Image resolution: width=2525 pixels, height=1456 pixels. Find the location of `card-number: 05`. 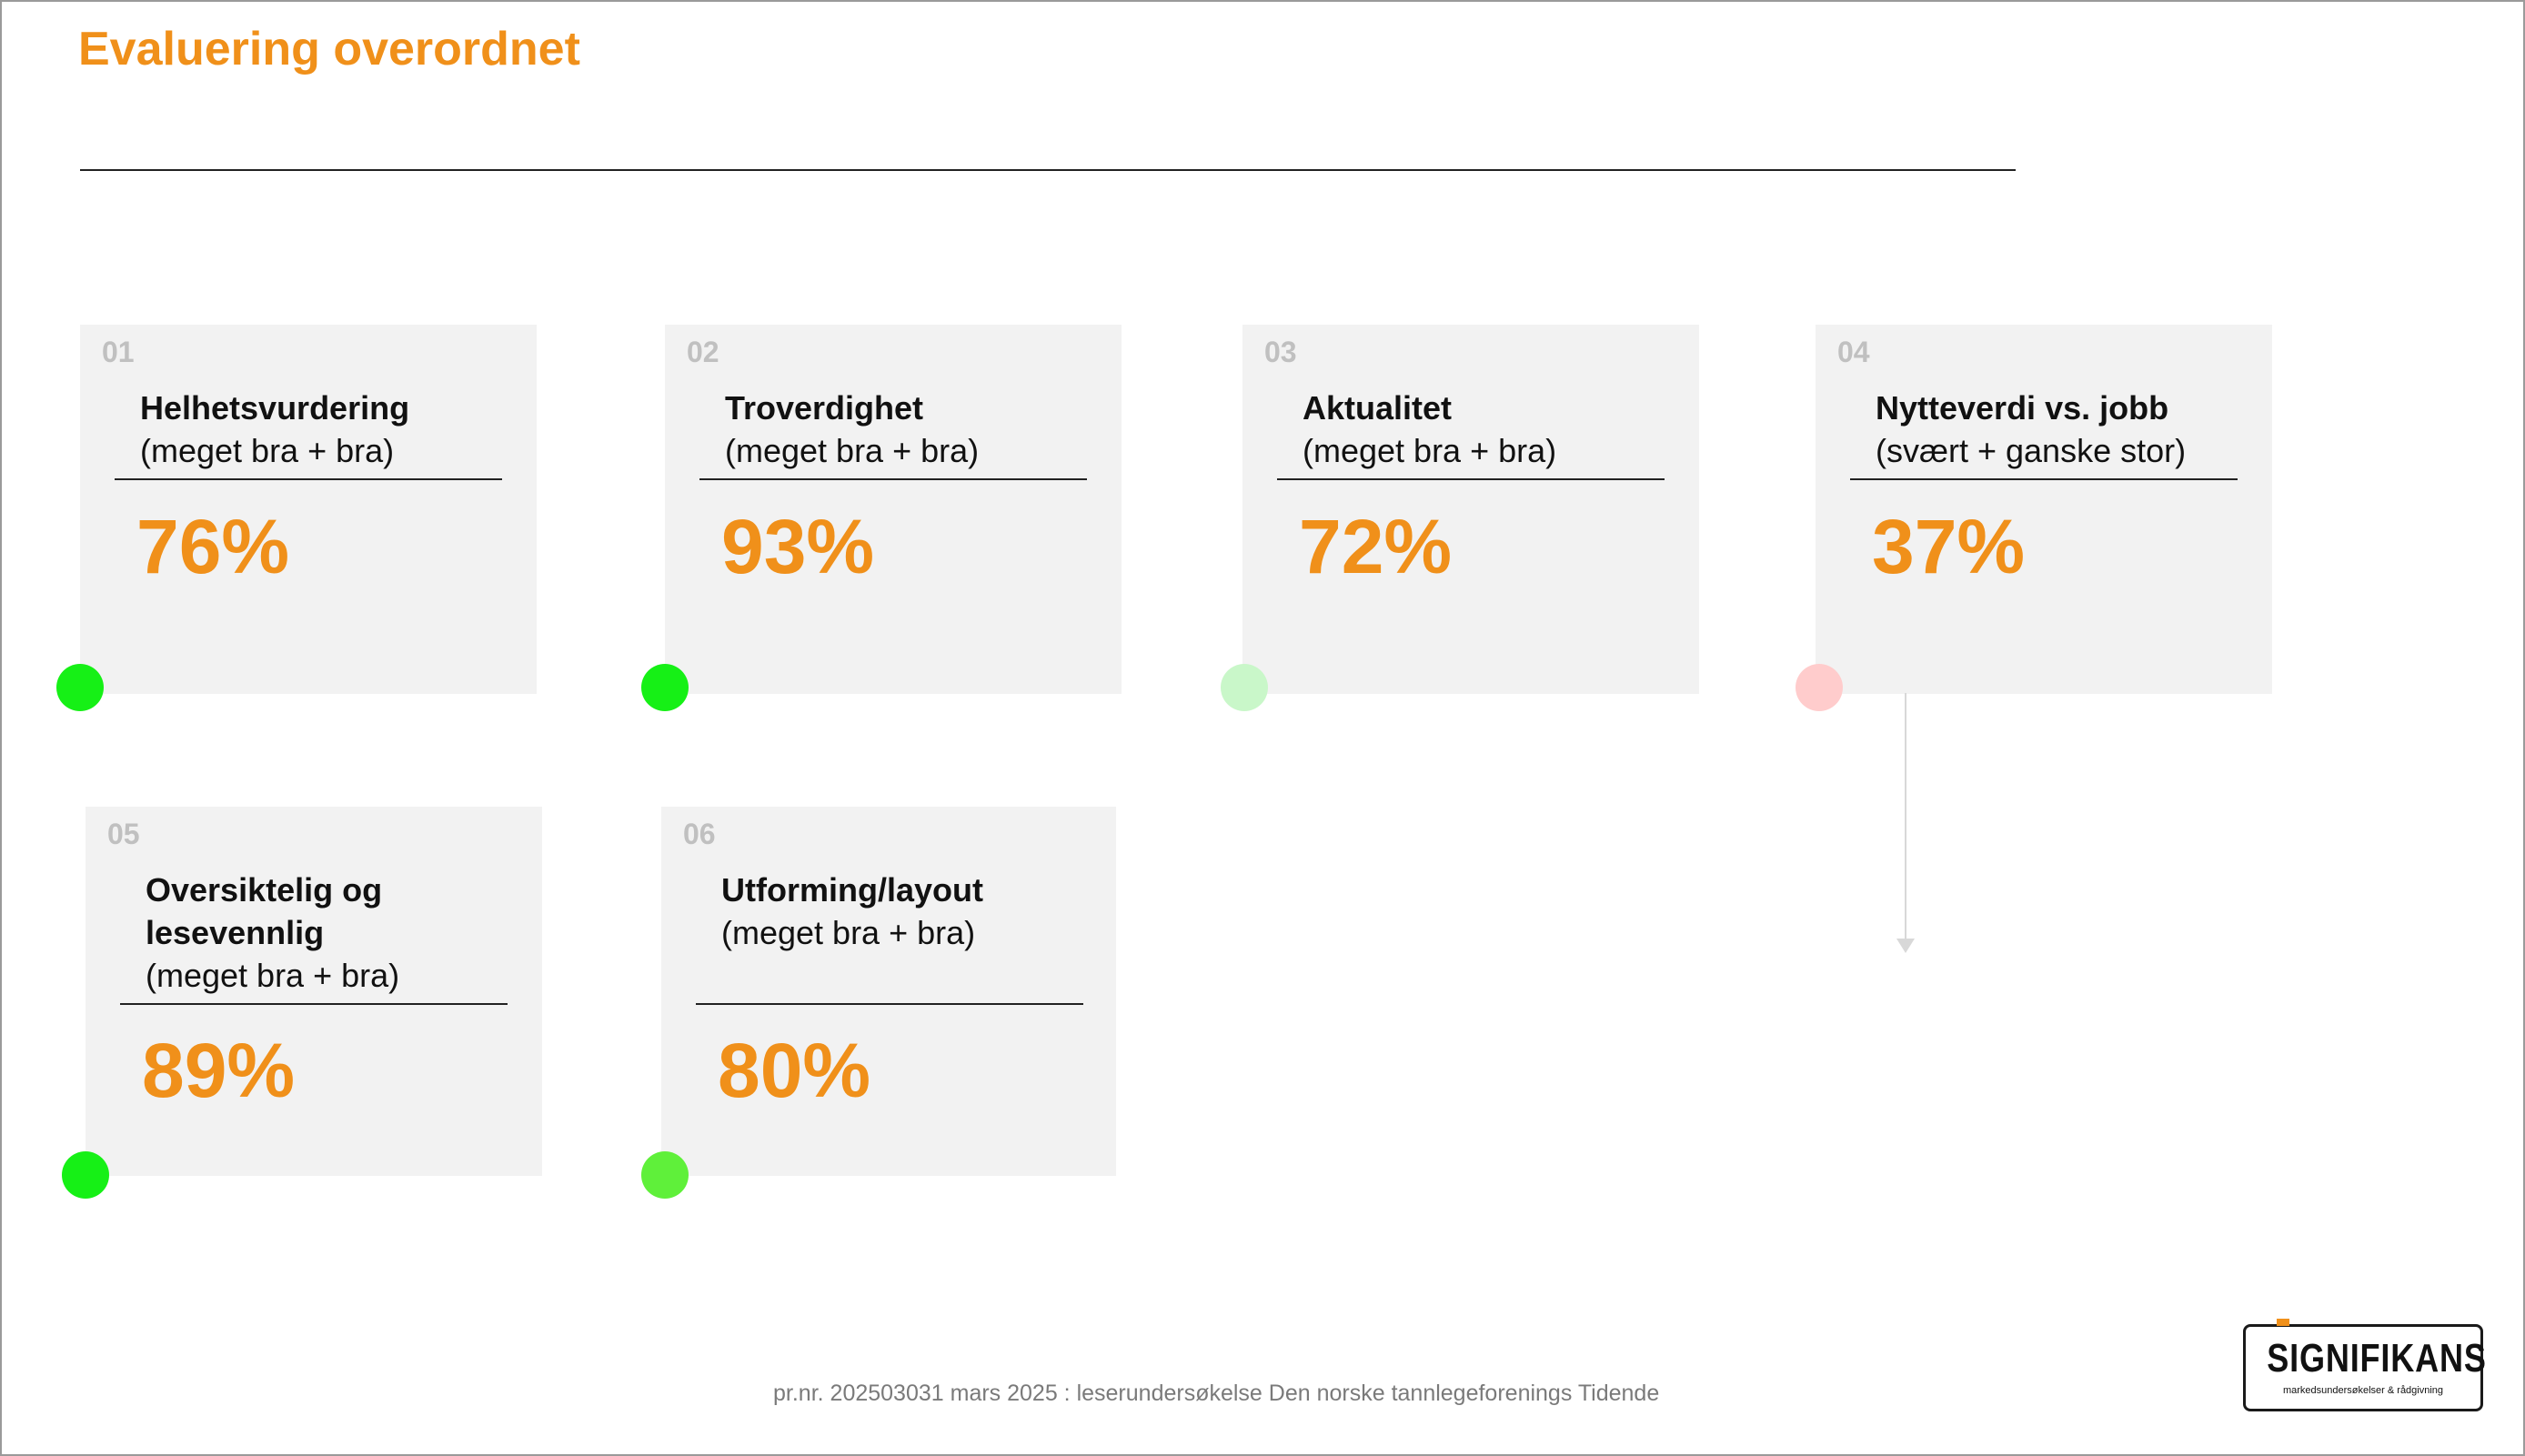

card-number: 05 is located at coordinates (124, 834).